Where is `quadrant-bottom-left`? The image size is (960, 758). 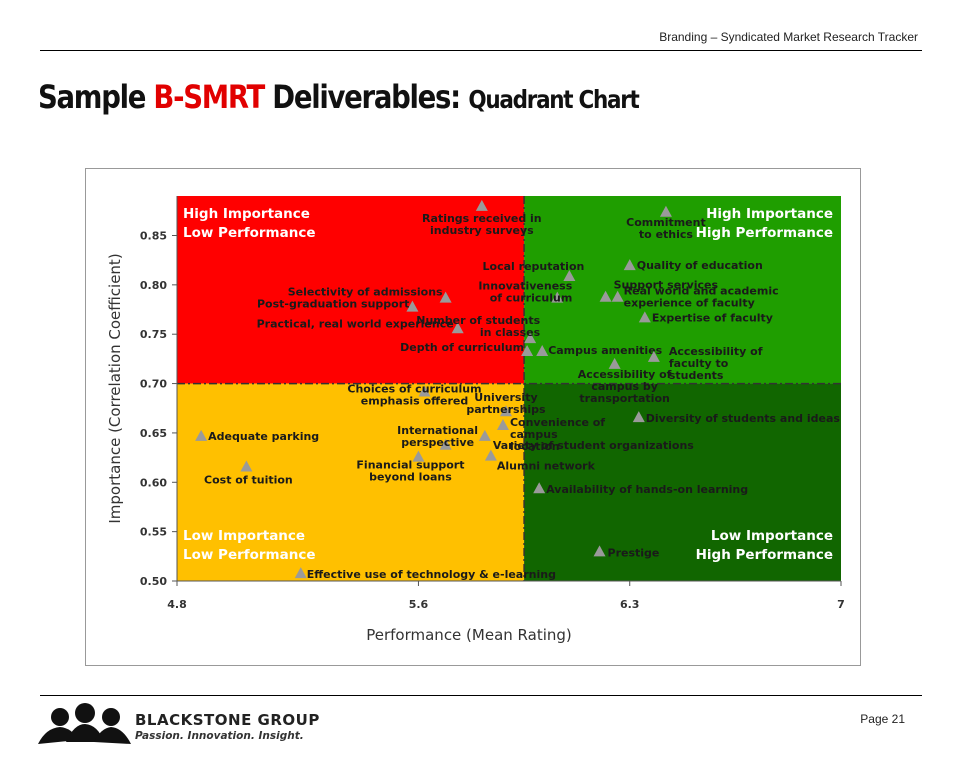
quadrant-bottom-left is located at coordinates (351, 482).